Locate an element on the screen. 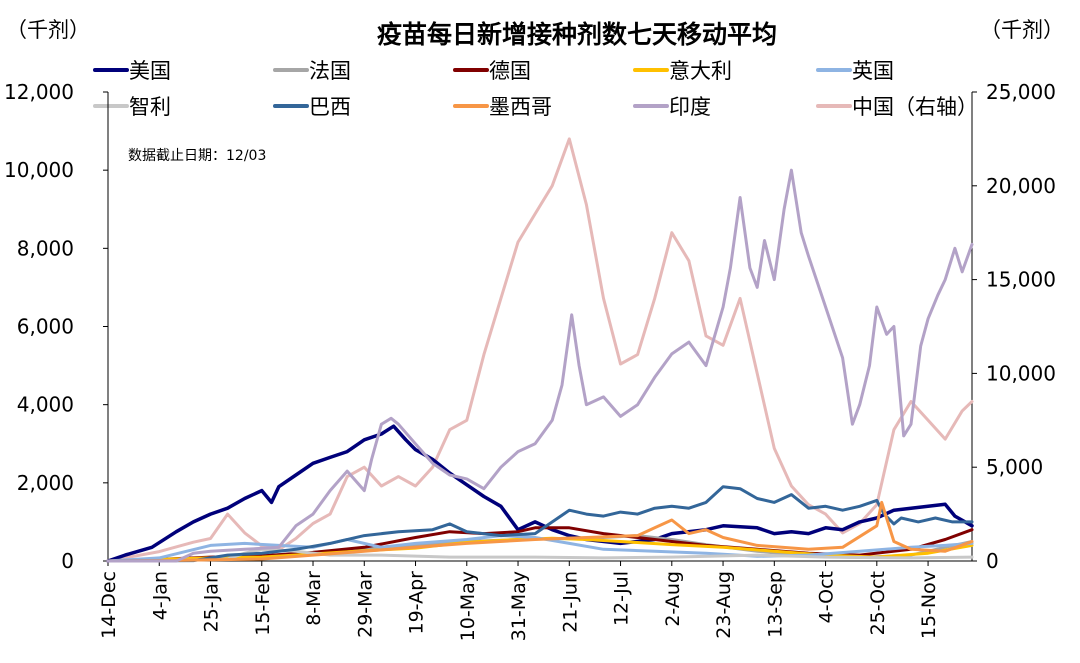  legend-label-5: 智利 is located at coordinates (150, 107).